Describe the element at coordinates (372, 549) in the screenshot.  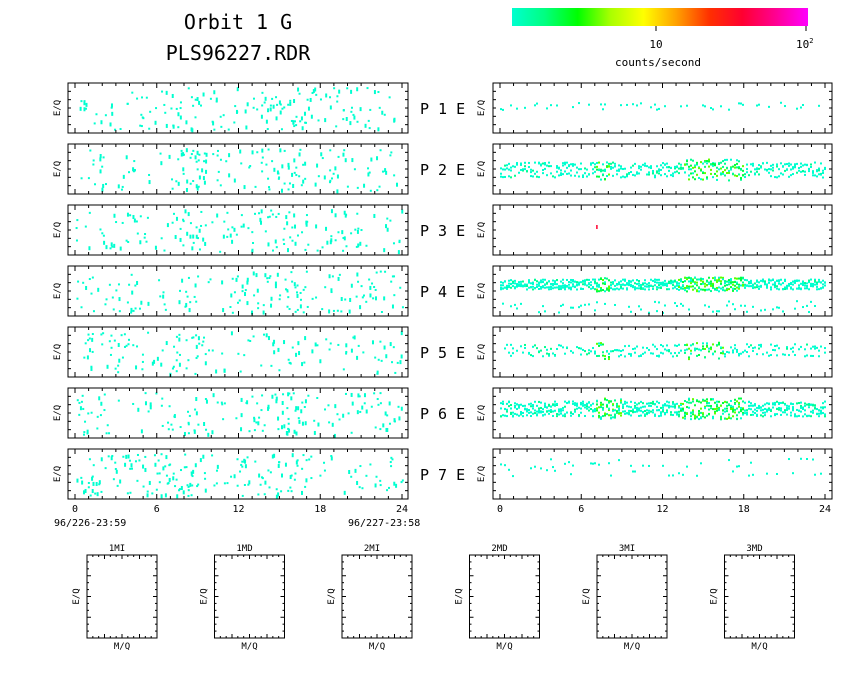
I see `mass-panel-title-3: 2MI` at that location.